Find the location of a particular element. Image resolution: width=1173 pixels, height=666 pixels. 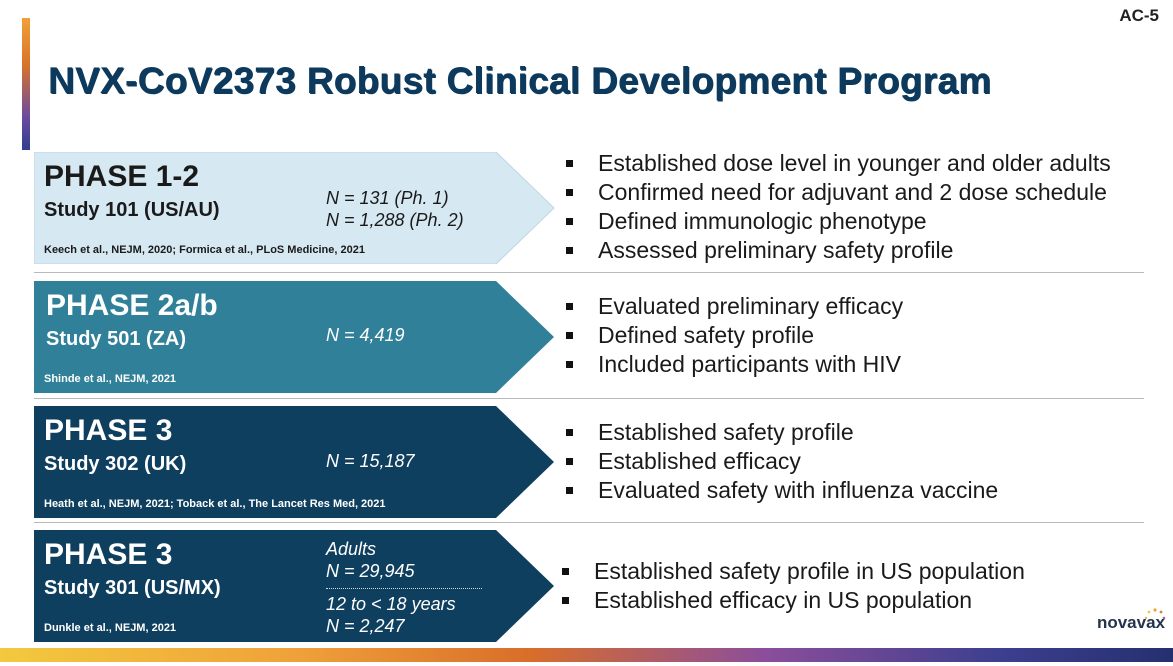

list-item: Evaluated safety with influenza vaccine is located at coordinates (782, 490).